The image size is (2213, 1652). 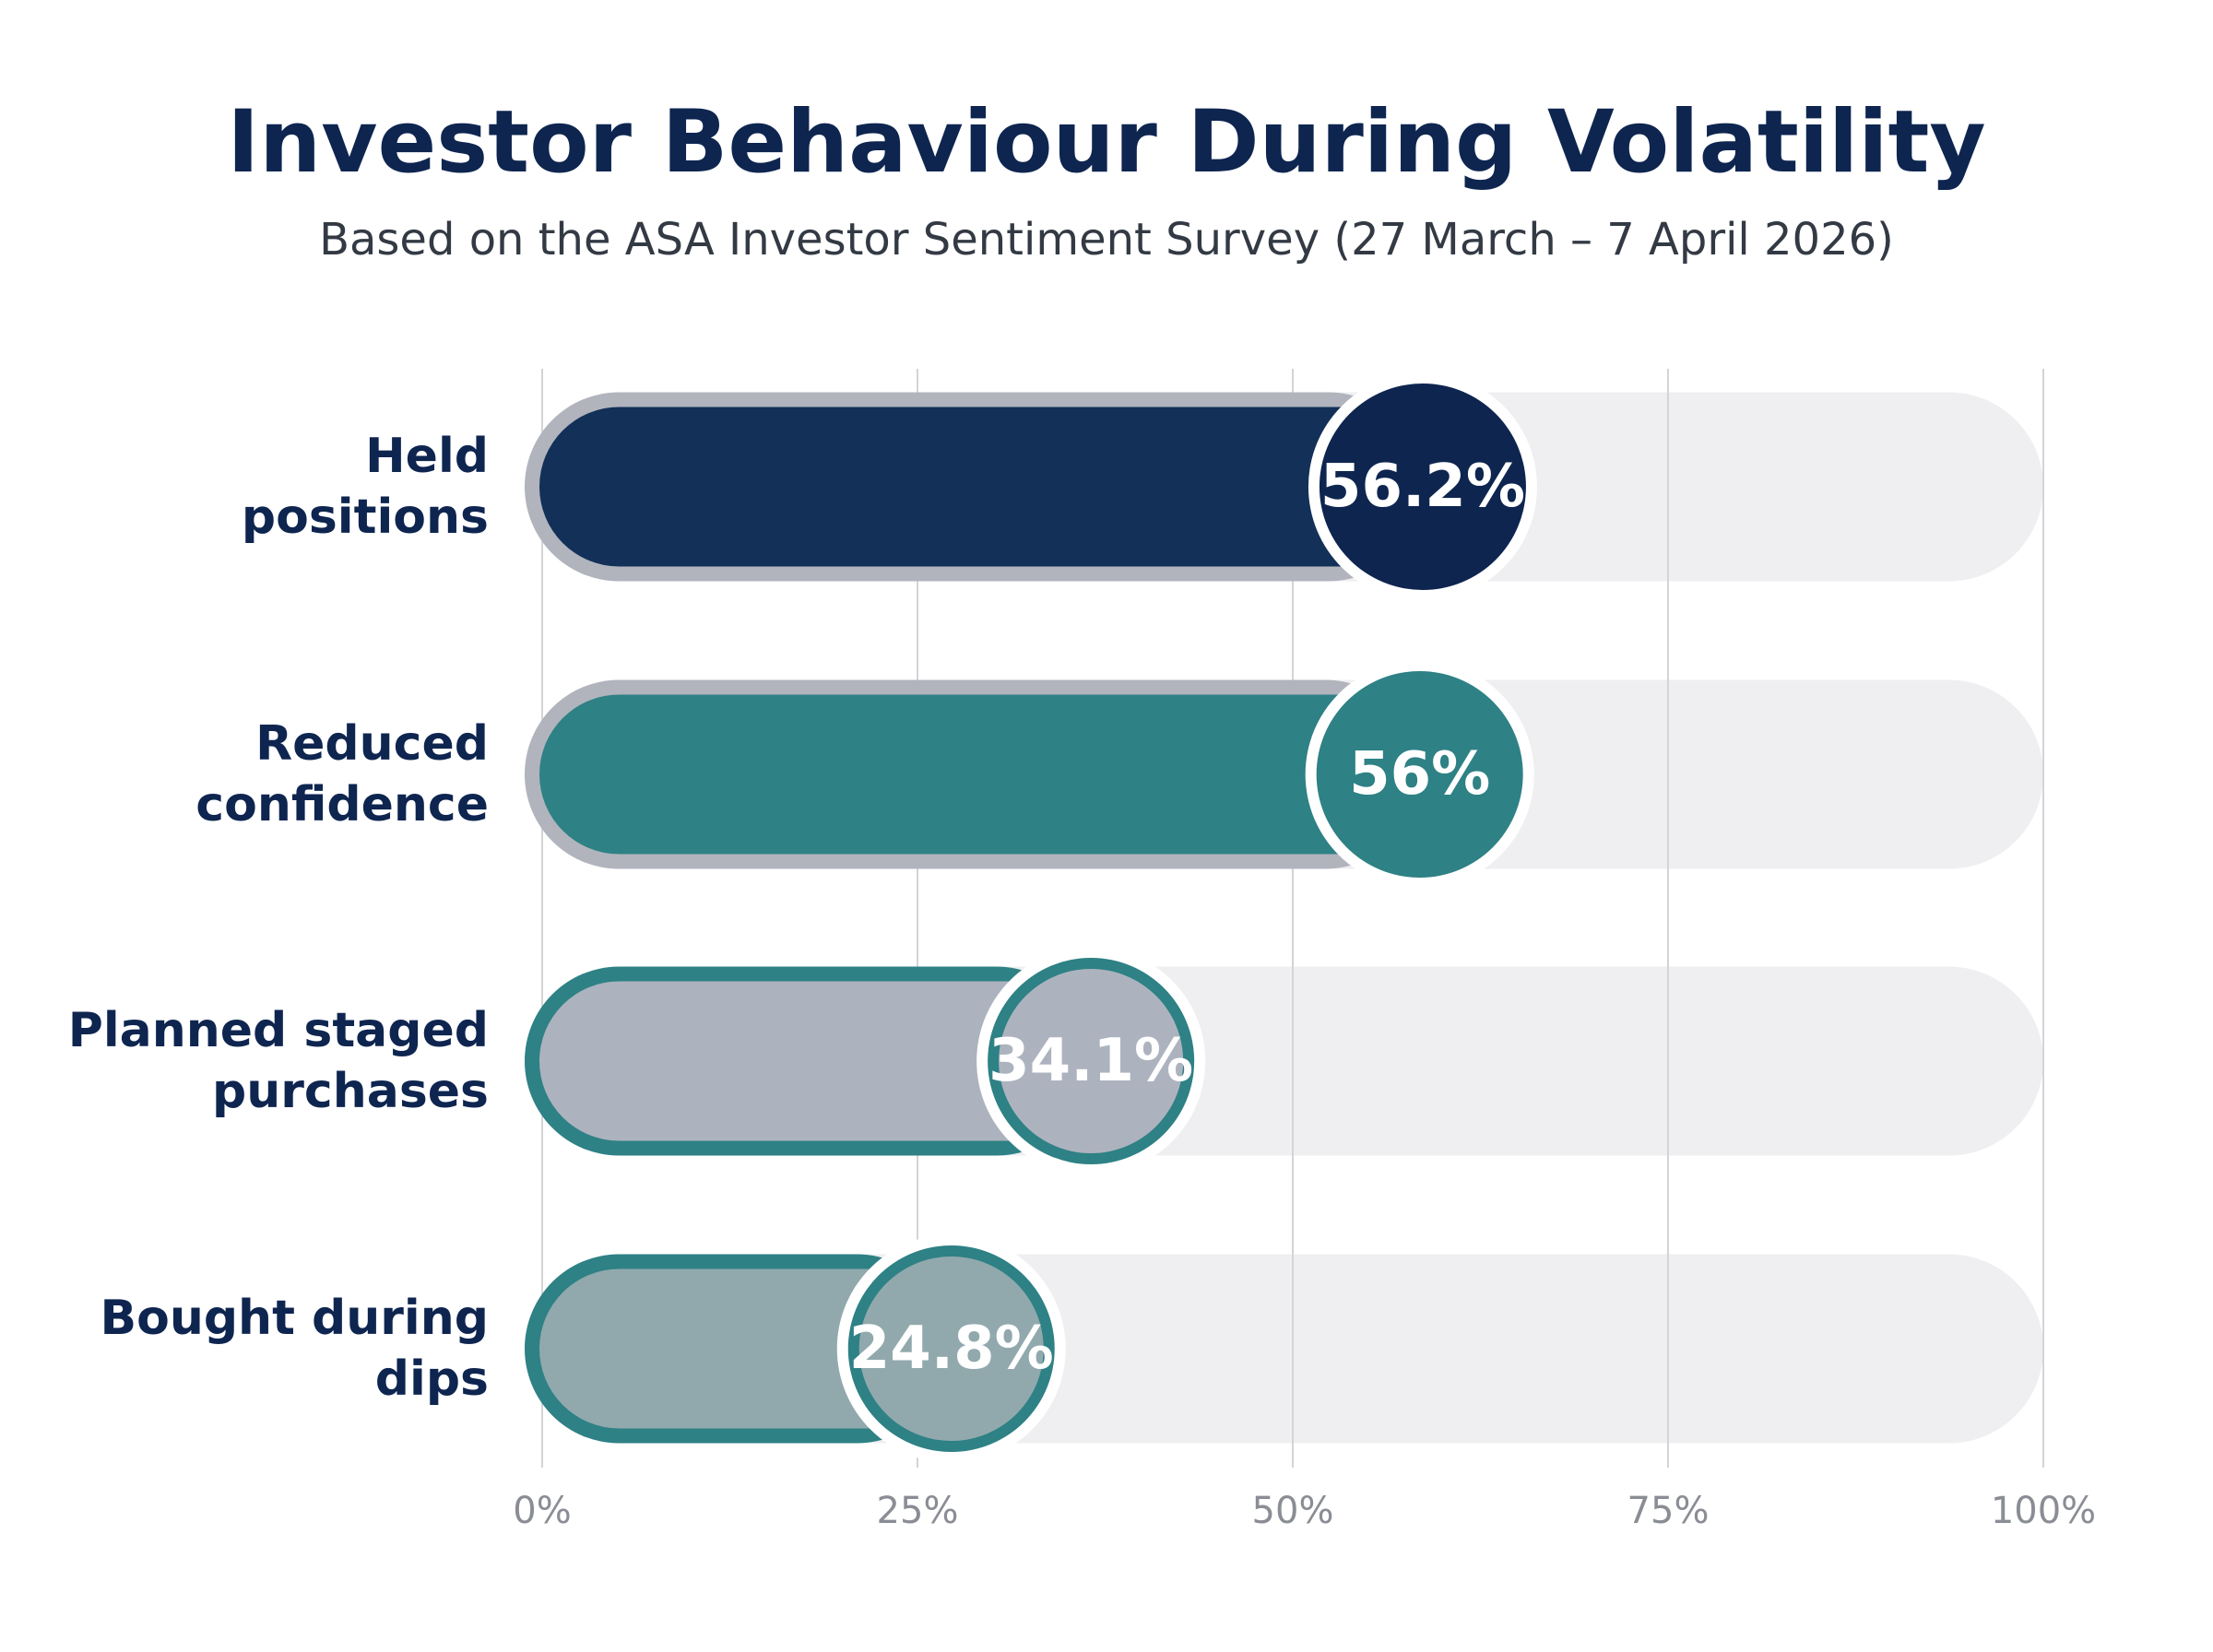 I want to click on x-tick-label: 100%, so click(x=2044, y=1511).